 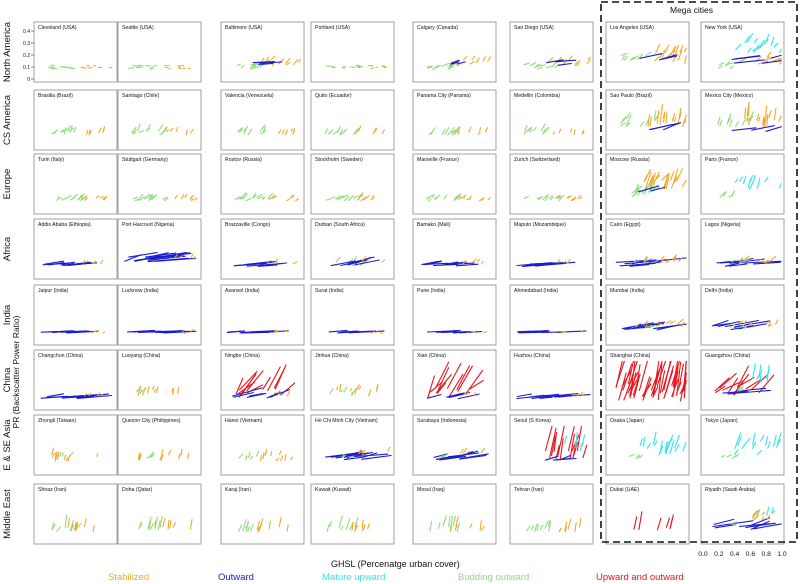 What do you see at coordinates (723, 225) in the screenshot?
I see `panel-title: Lagos (Nigeria)` at bounding box center [723, 225].